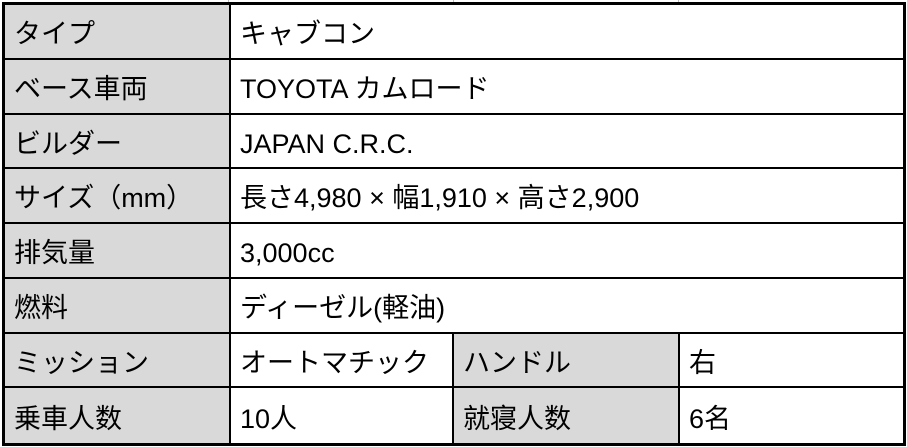  I want to click on spec-value-sleeping-capacity: 6名, so click(791, 415).